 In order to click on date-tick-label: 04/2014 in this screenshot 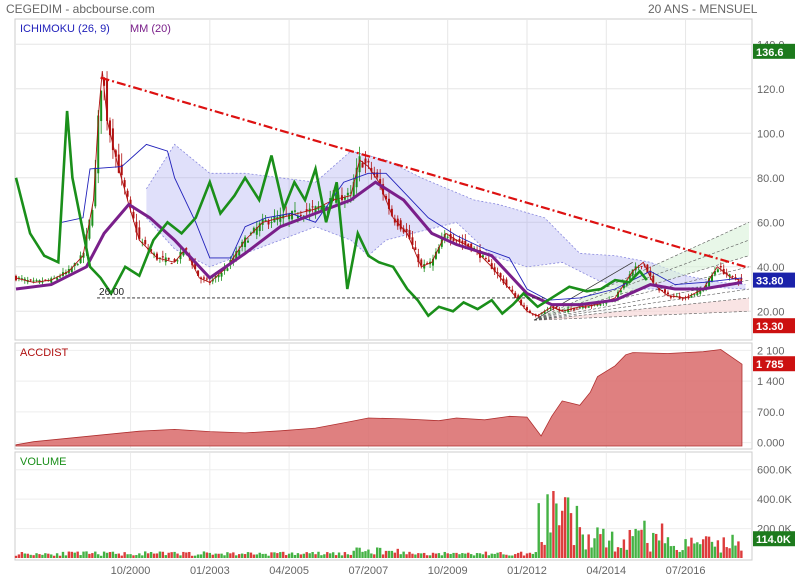, I will do `click(606, 571)`.